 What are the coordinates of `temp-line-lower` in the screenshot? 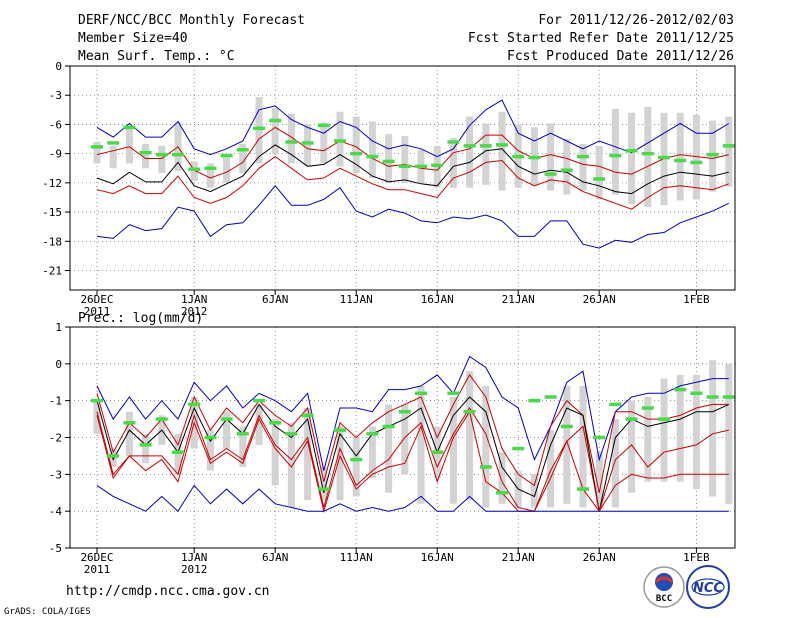 It's located at (412, 182).